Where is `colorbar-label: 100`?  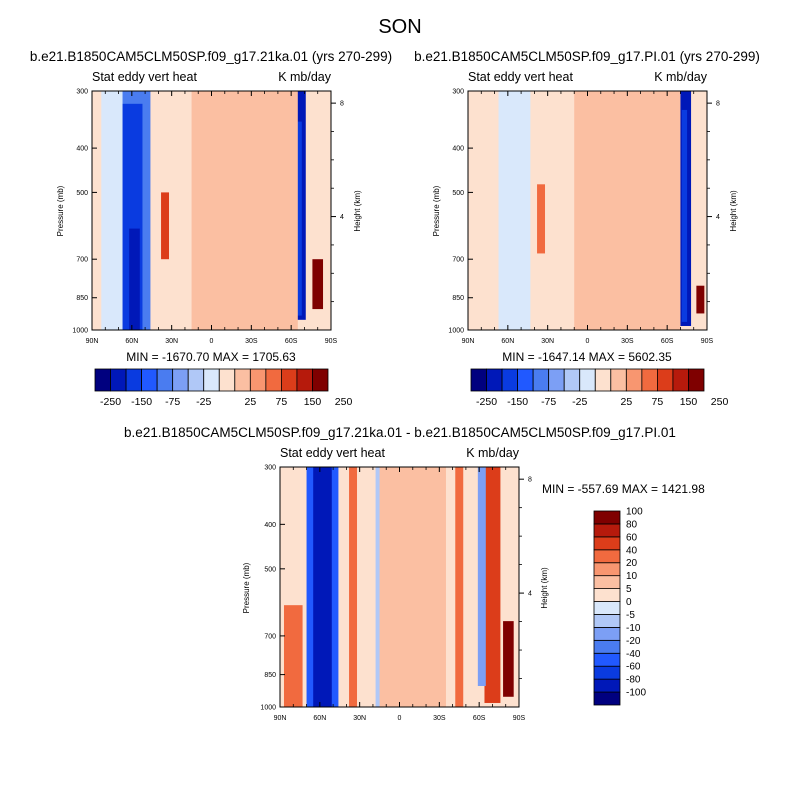 colorbar-label: 100 is located at coordinates (634, 512).